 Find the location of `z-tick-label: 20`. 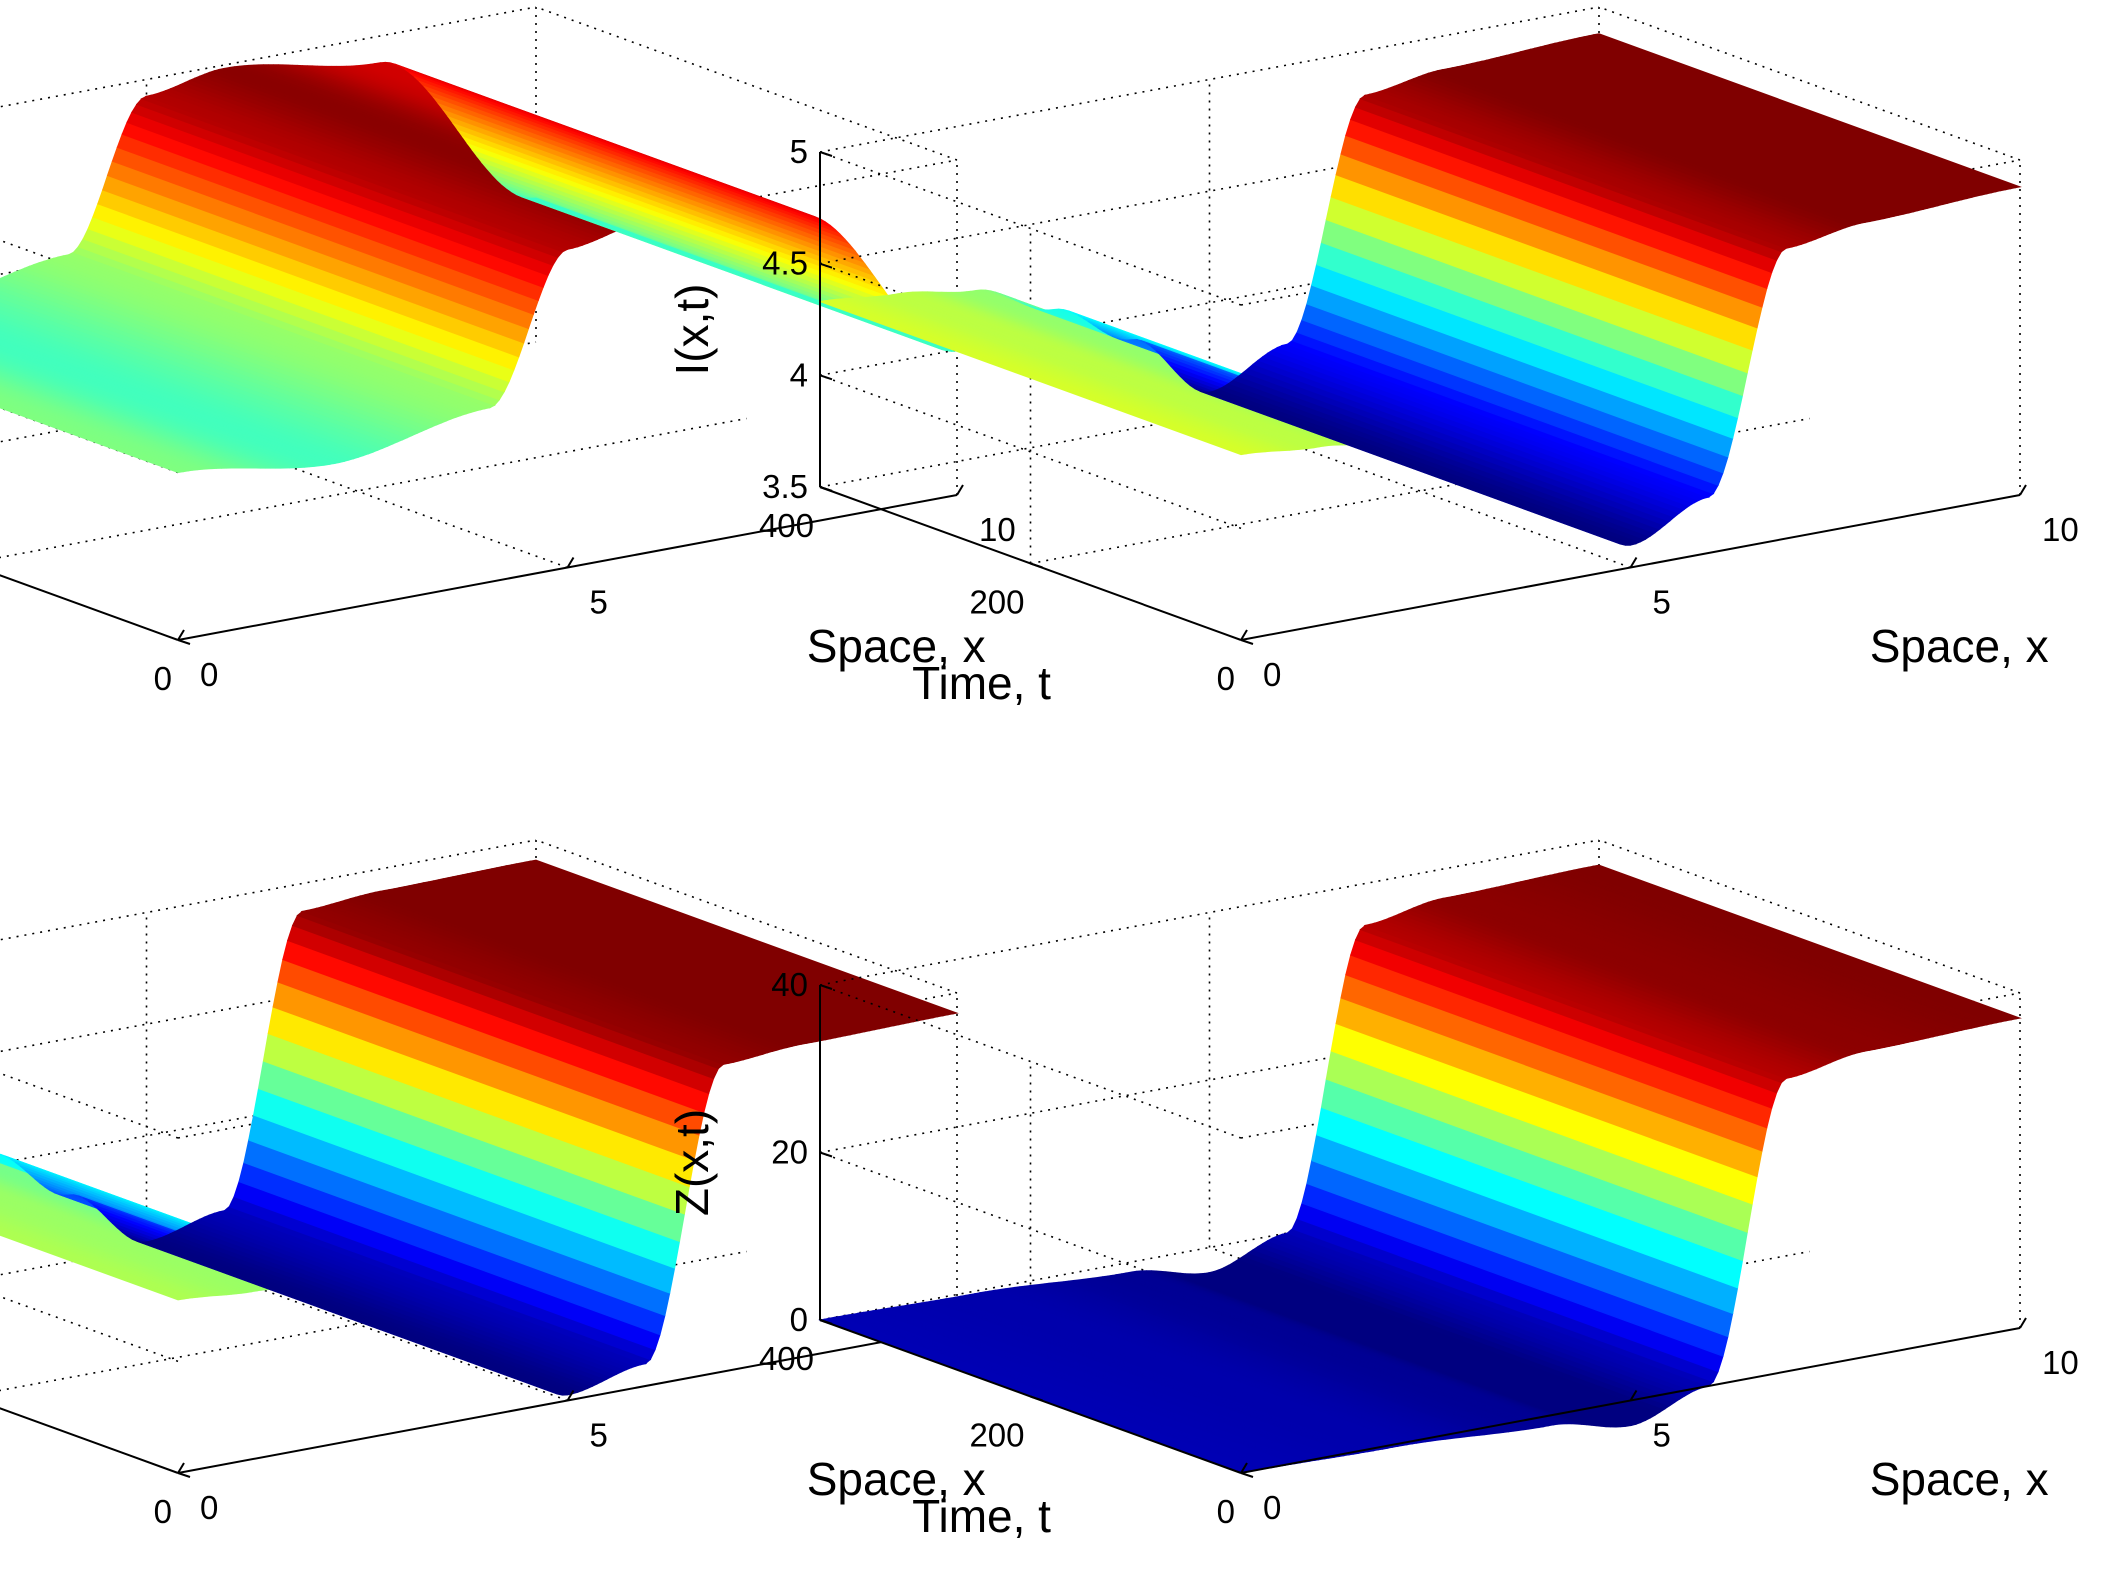

z-tick-label: 20 is located at coordinates (789, 1152).